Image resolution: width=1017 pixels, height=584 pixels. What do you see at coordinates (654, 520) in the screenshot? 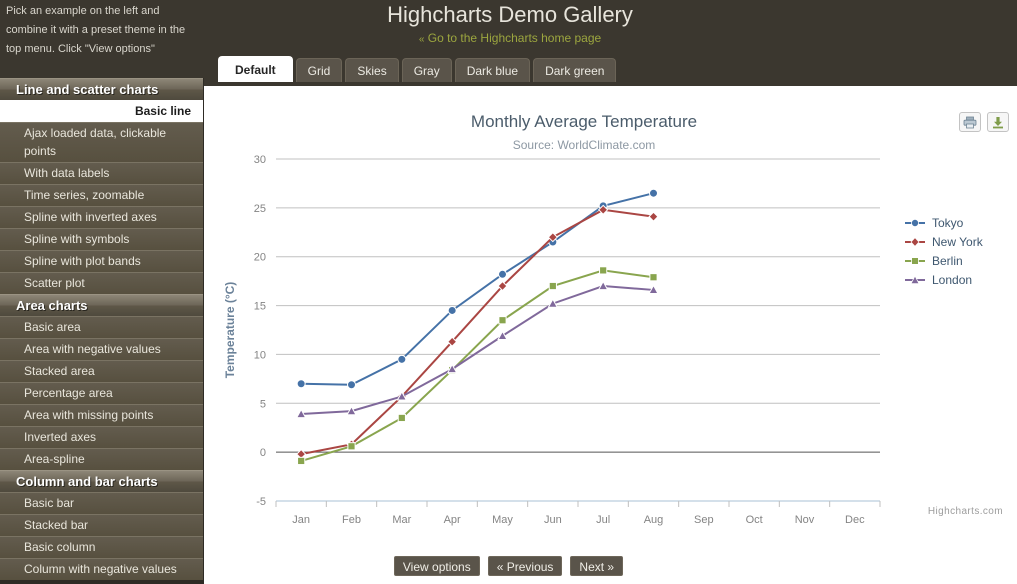
I see `x-axis-tick-label: Aug` at bounding box center [654, 520].